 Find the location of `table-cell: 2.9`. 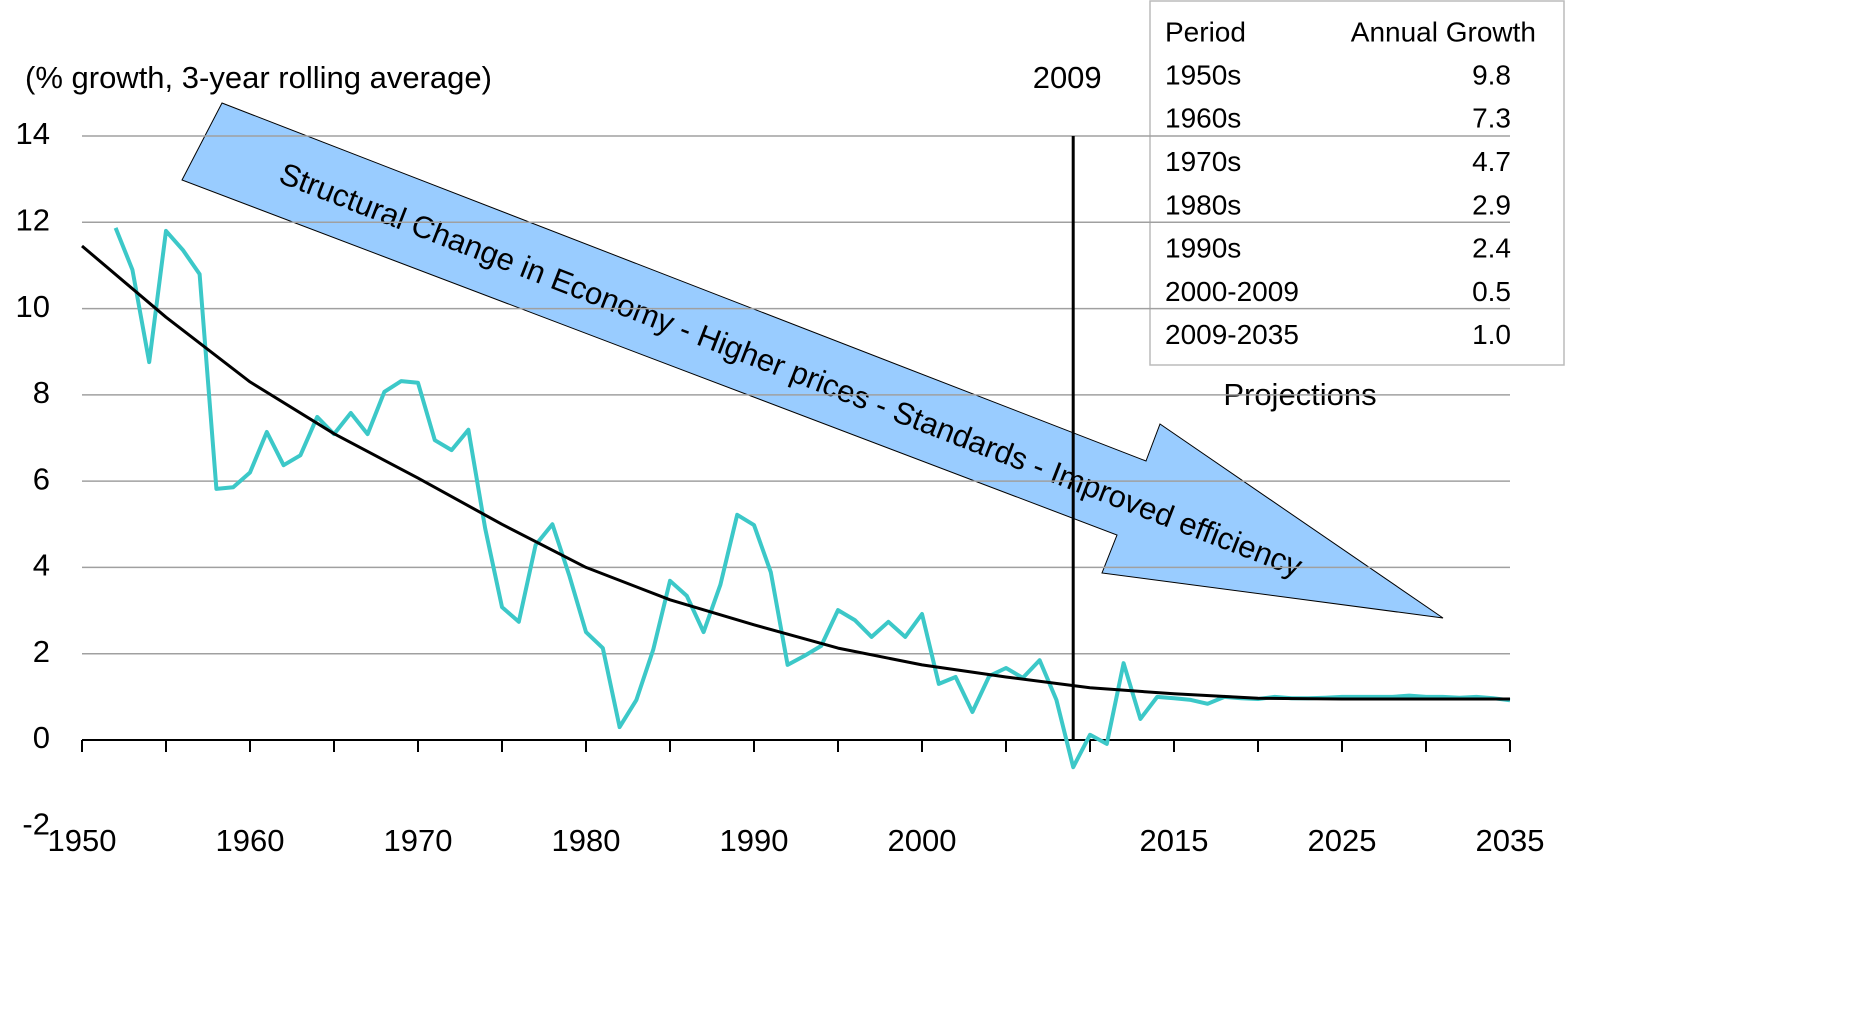

table-cell: 2.9 is located at coordinates (1491, 204).